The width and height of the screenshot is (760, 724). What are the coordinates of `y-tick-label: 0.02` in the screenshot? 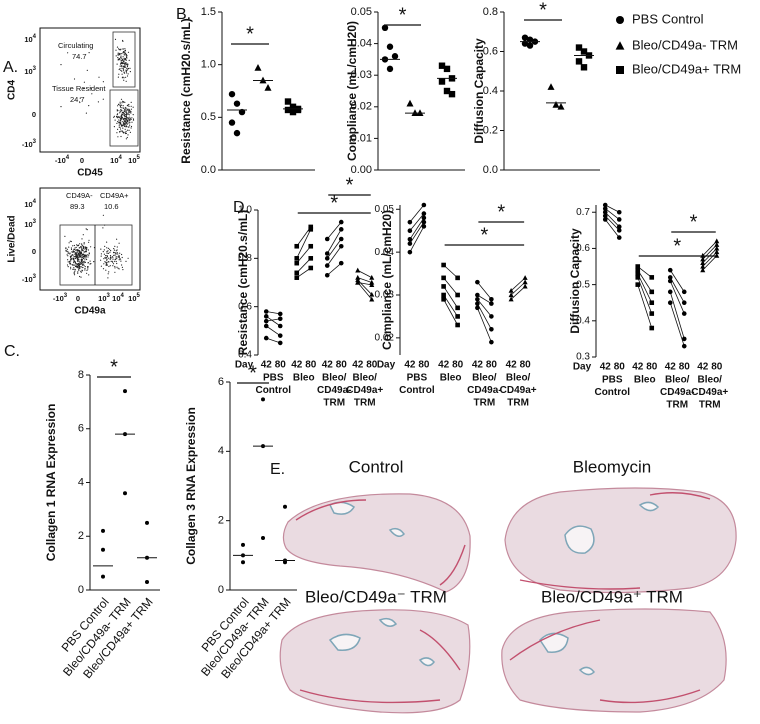 It's located at (385, 337).